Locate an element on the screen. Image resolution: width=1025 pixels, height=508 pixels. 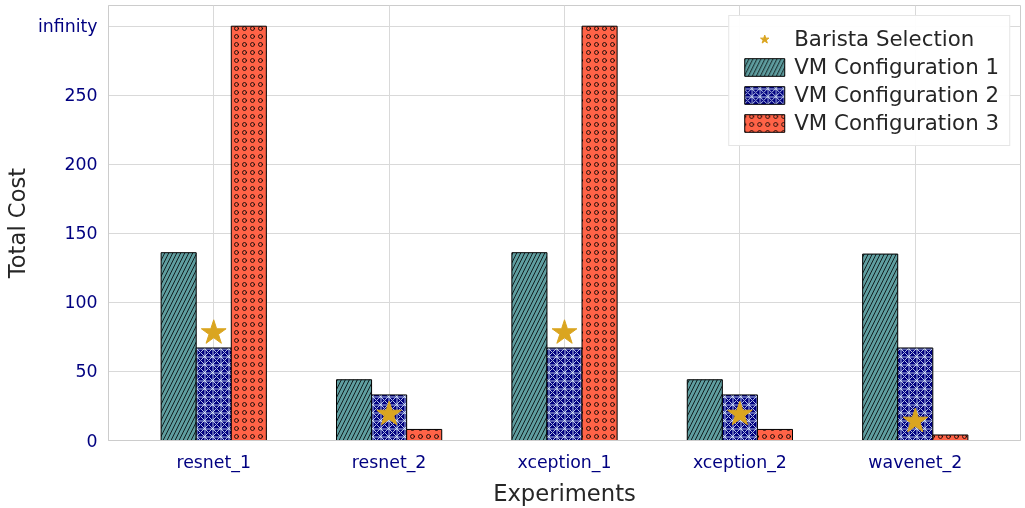
y-tick-label: 0 is located at coordinates (92, 440).